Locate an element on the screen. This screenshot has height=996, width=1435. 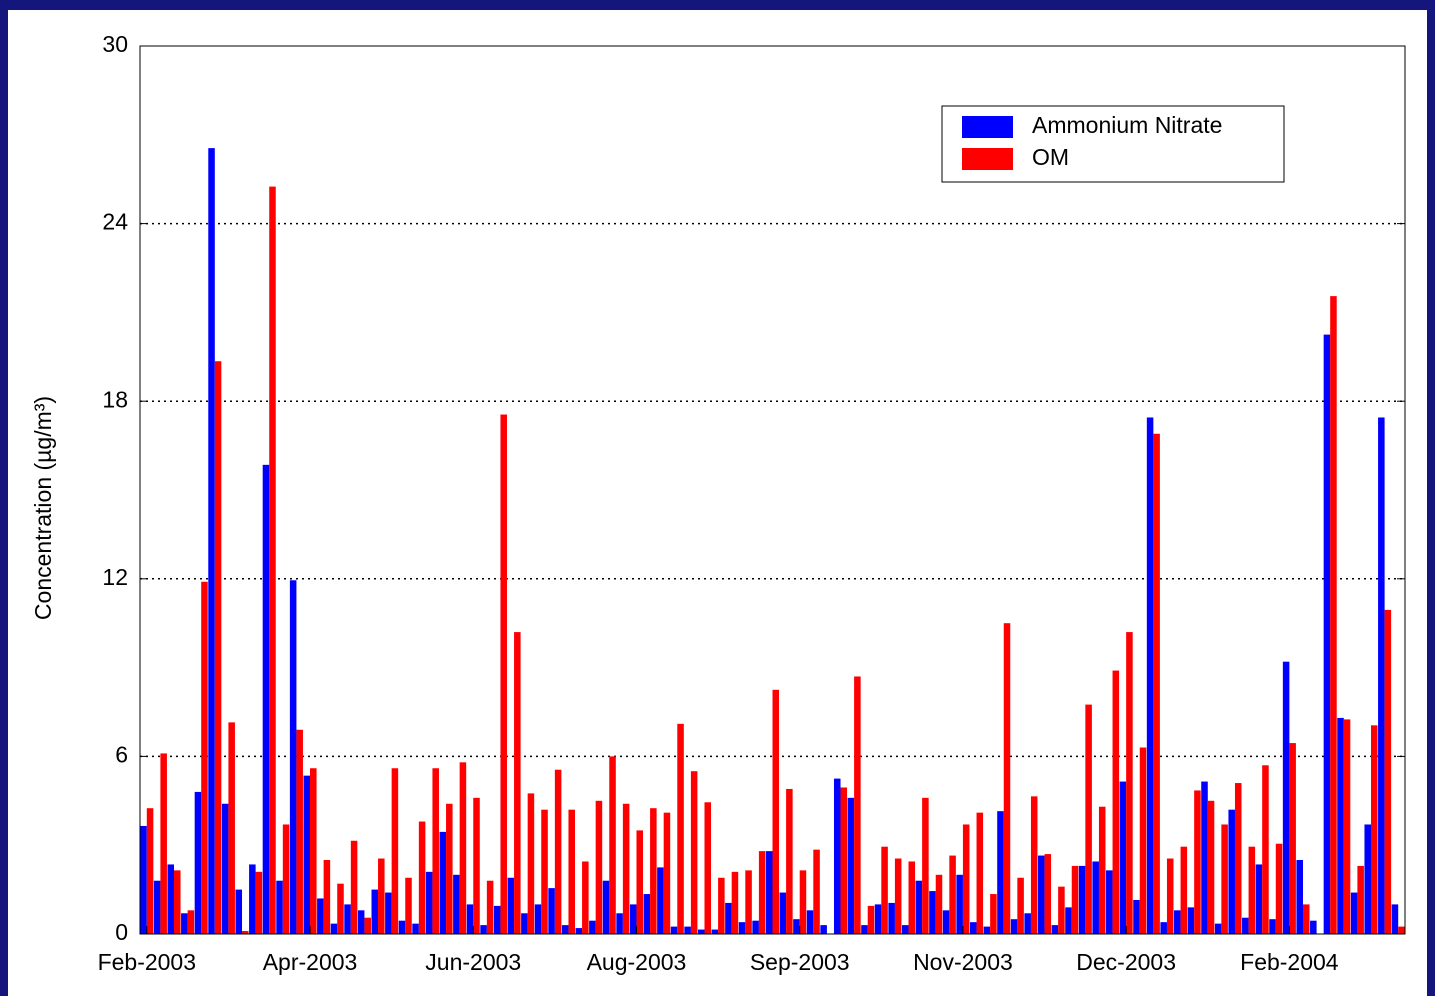
y-tick-label: 18 is located at coordinates (115, 399).